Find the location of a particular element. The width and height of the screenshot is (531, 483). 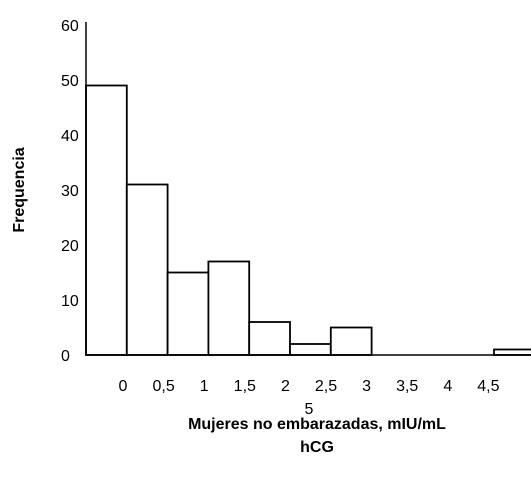

x-tick-label-3: 3 is located at coordinates (366, 386).